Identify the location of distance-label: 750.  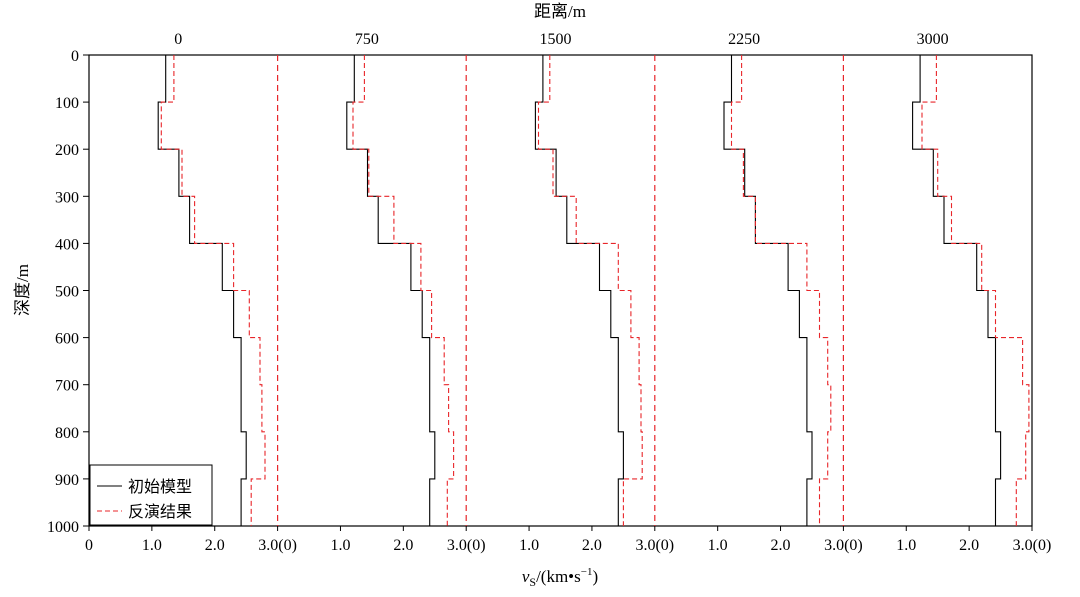
(367, 39).